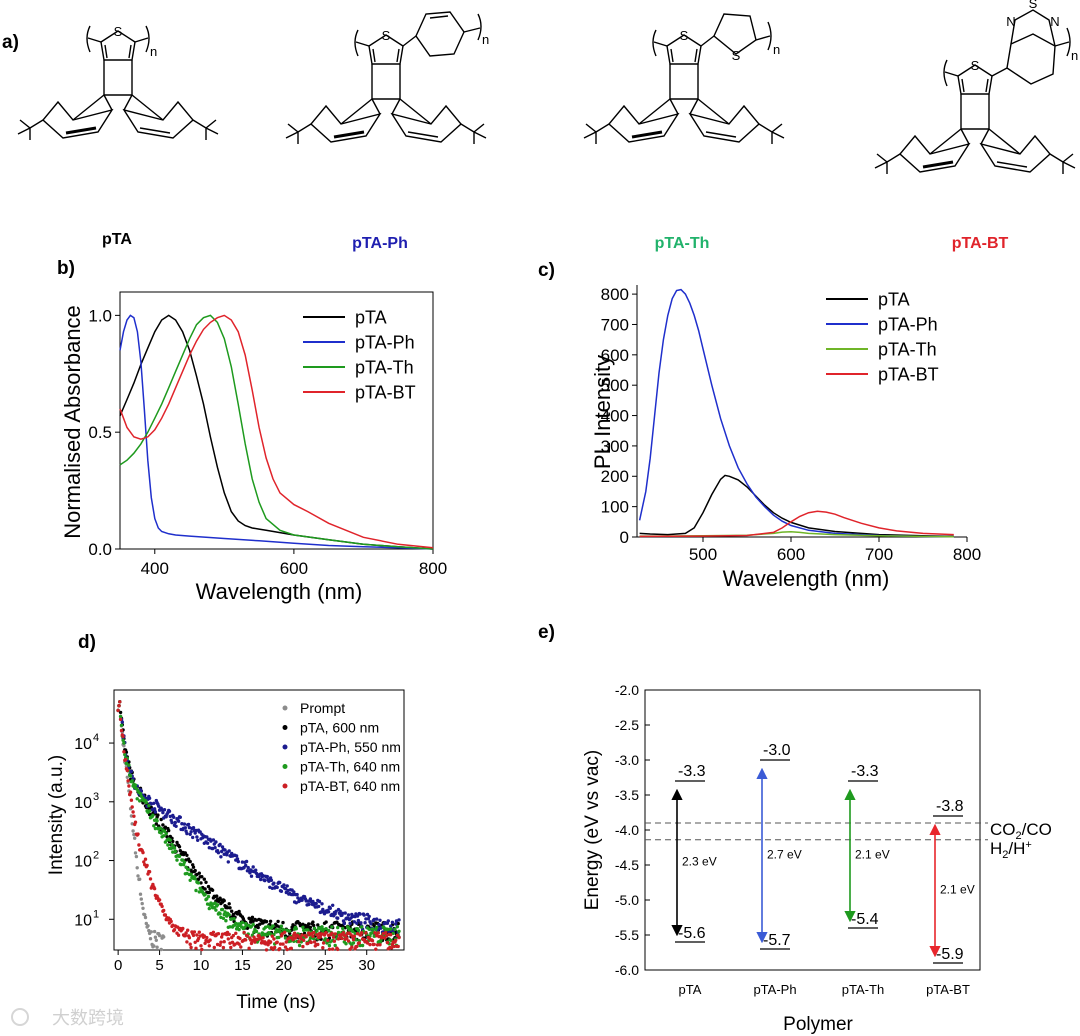 Image resolution: width=1080 pixels, height=1036 pixels. What do you see at coordinates (118, 31) in the screenshot?
I see `sulfur-atom: S` at bounding box center [118, 31].